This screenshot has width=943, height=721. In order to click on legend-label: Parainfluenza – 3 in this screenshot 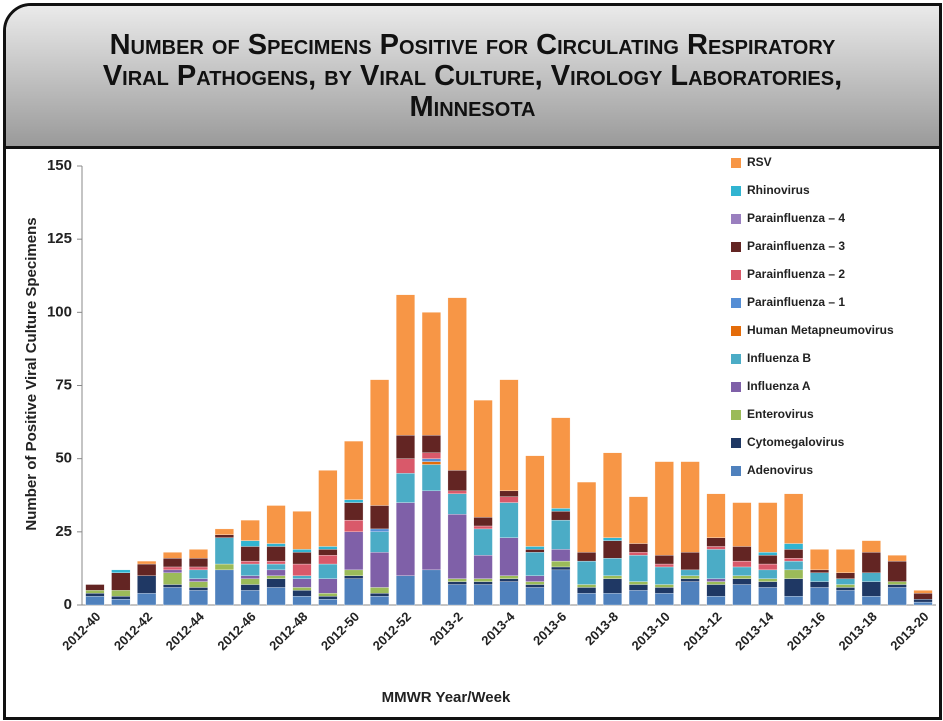, I will do `click(796, 246)`.